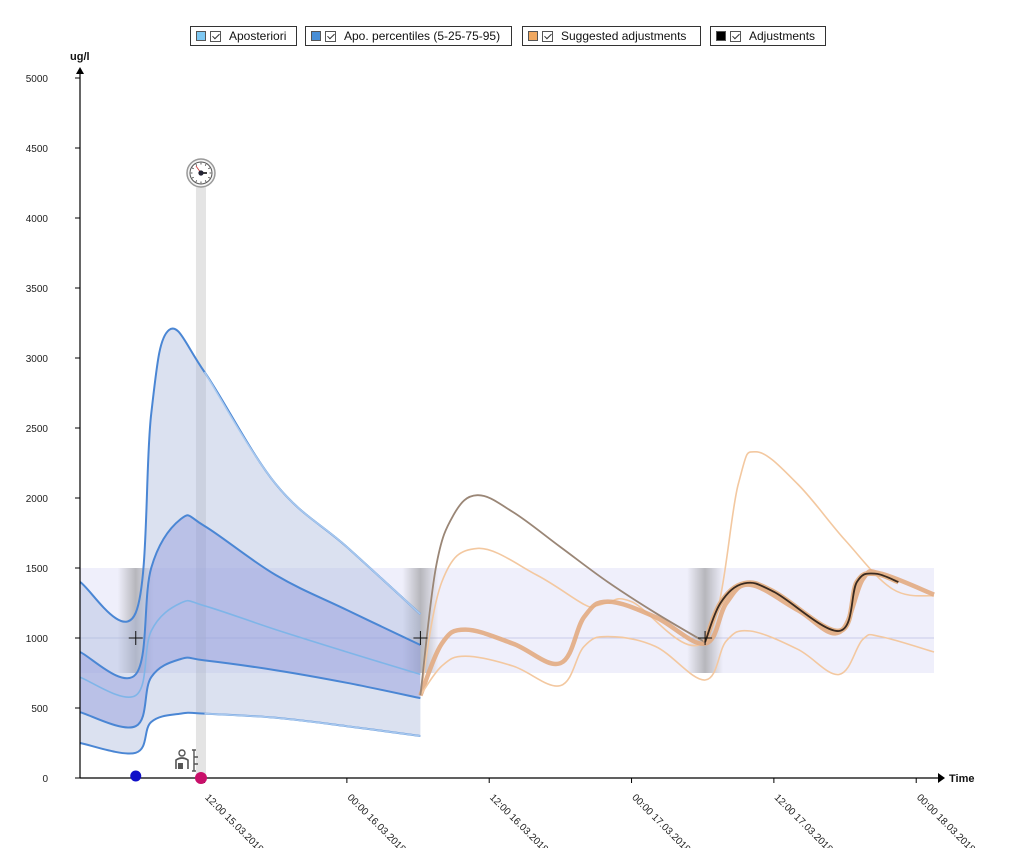  Describe the element at coordinates (200, 480) in the screenshot. I see `measurement-bar` at that location.